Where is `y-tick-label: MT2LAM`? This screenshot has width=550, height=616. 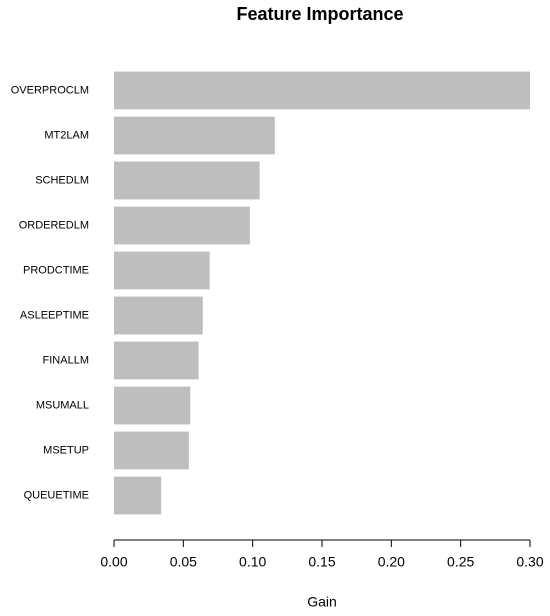 y-tick-label: MT2LAM is located at coordinates (66, 135).